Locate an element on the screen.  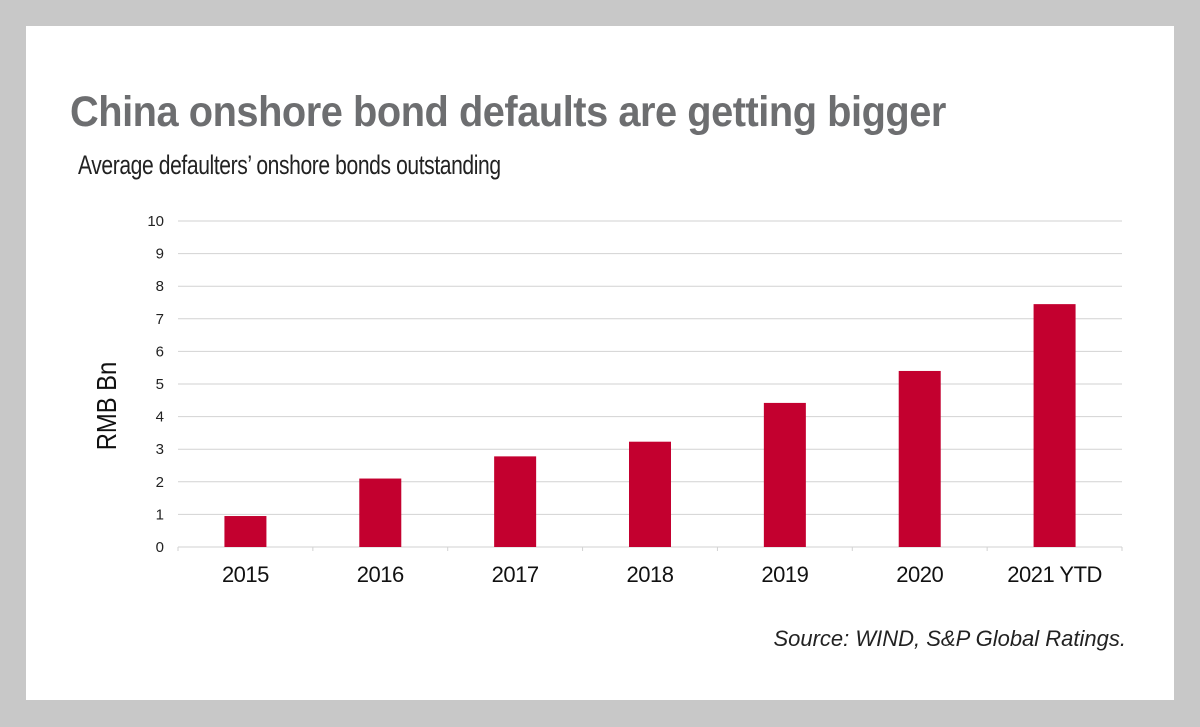
y-axis-label: RMB Bn is located at coordinates (106, 406).